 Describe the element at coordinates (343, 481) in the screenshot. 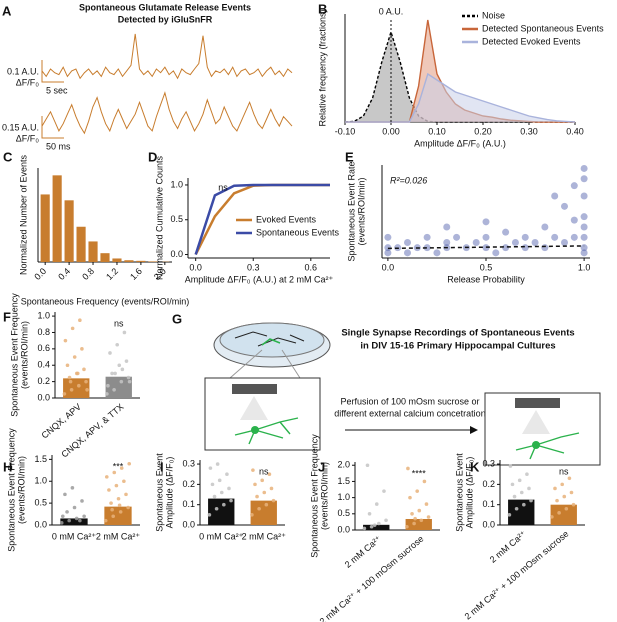

I see `y-tick-label: 1.5` at that location.